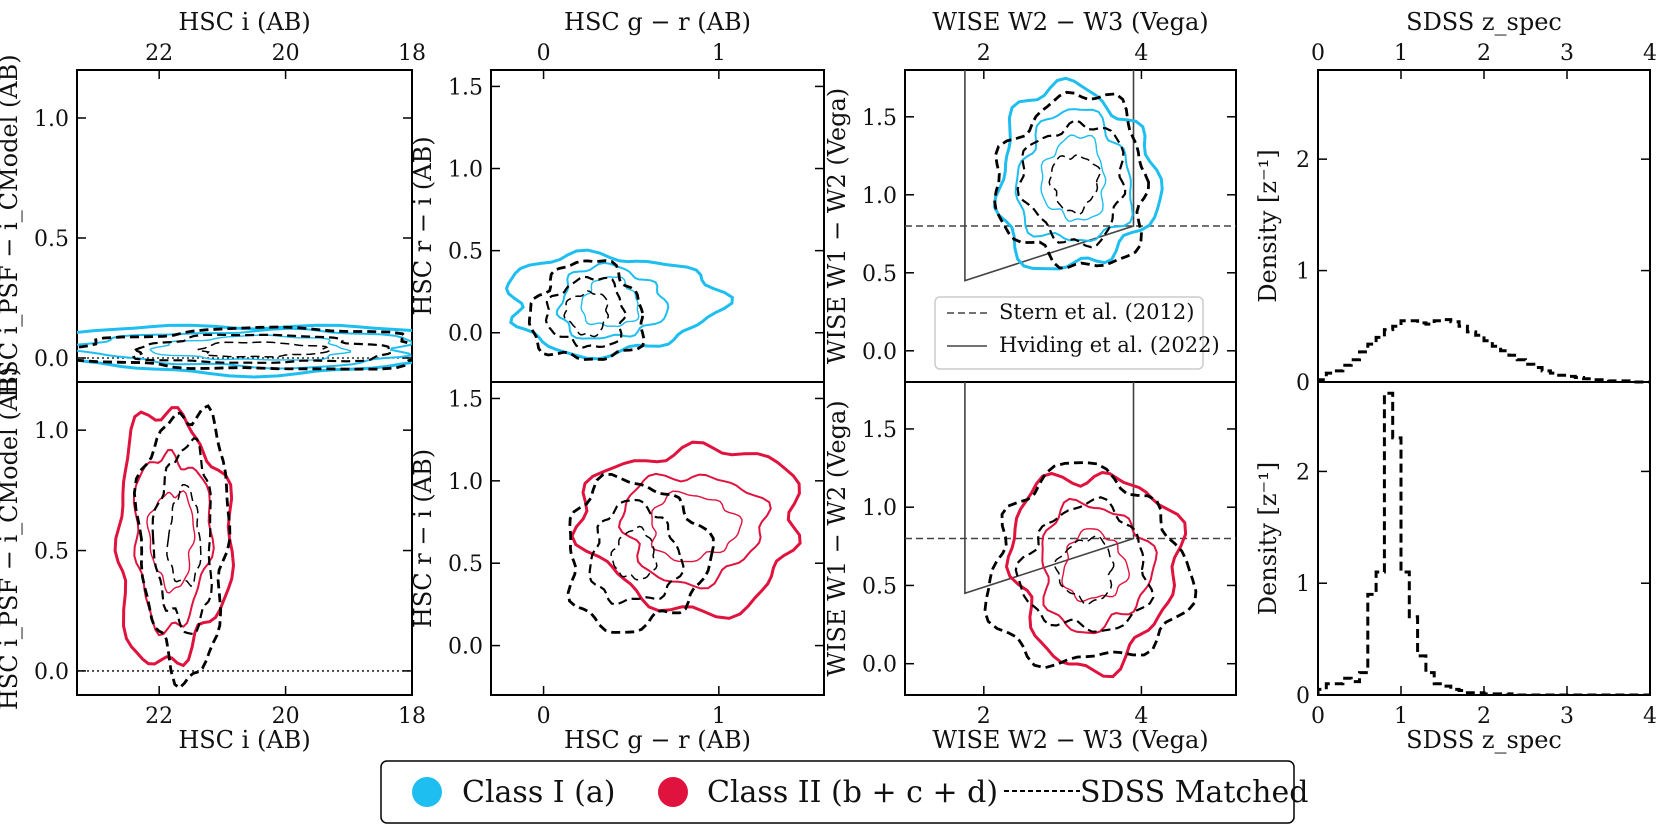 Image resolution: width=1661 pixels, height=830 pixels. I want to click on x-tick-label-top: 2, so click(1484, 53).